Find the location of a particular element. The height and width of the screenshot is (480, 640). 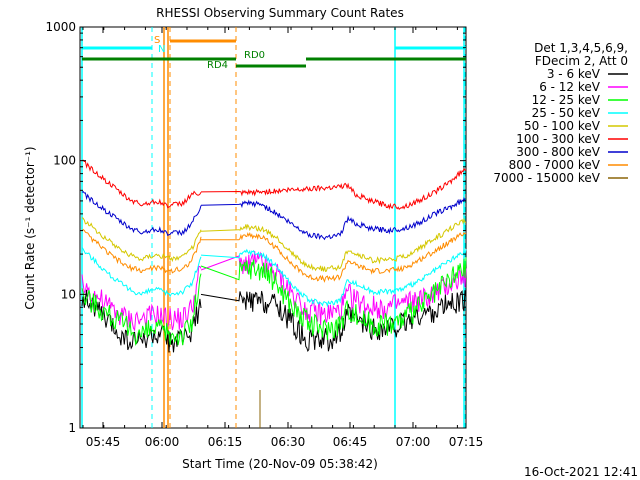

legend-entry: 300 - 800 keV is located at coordinates (558, 152).